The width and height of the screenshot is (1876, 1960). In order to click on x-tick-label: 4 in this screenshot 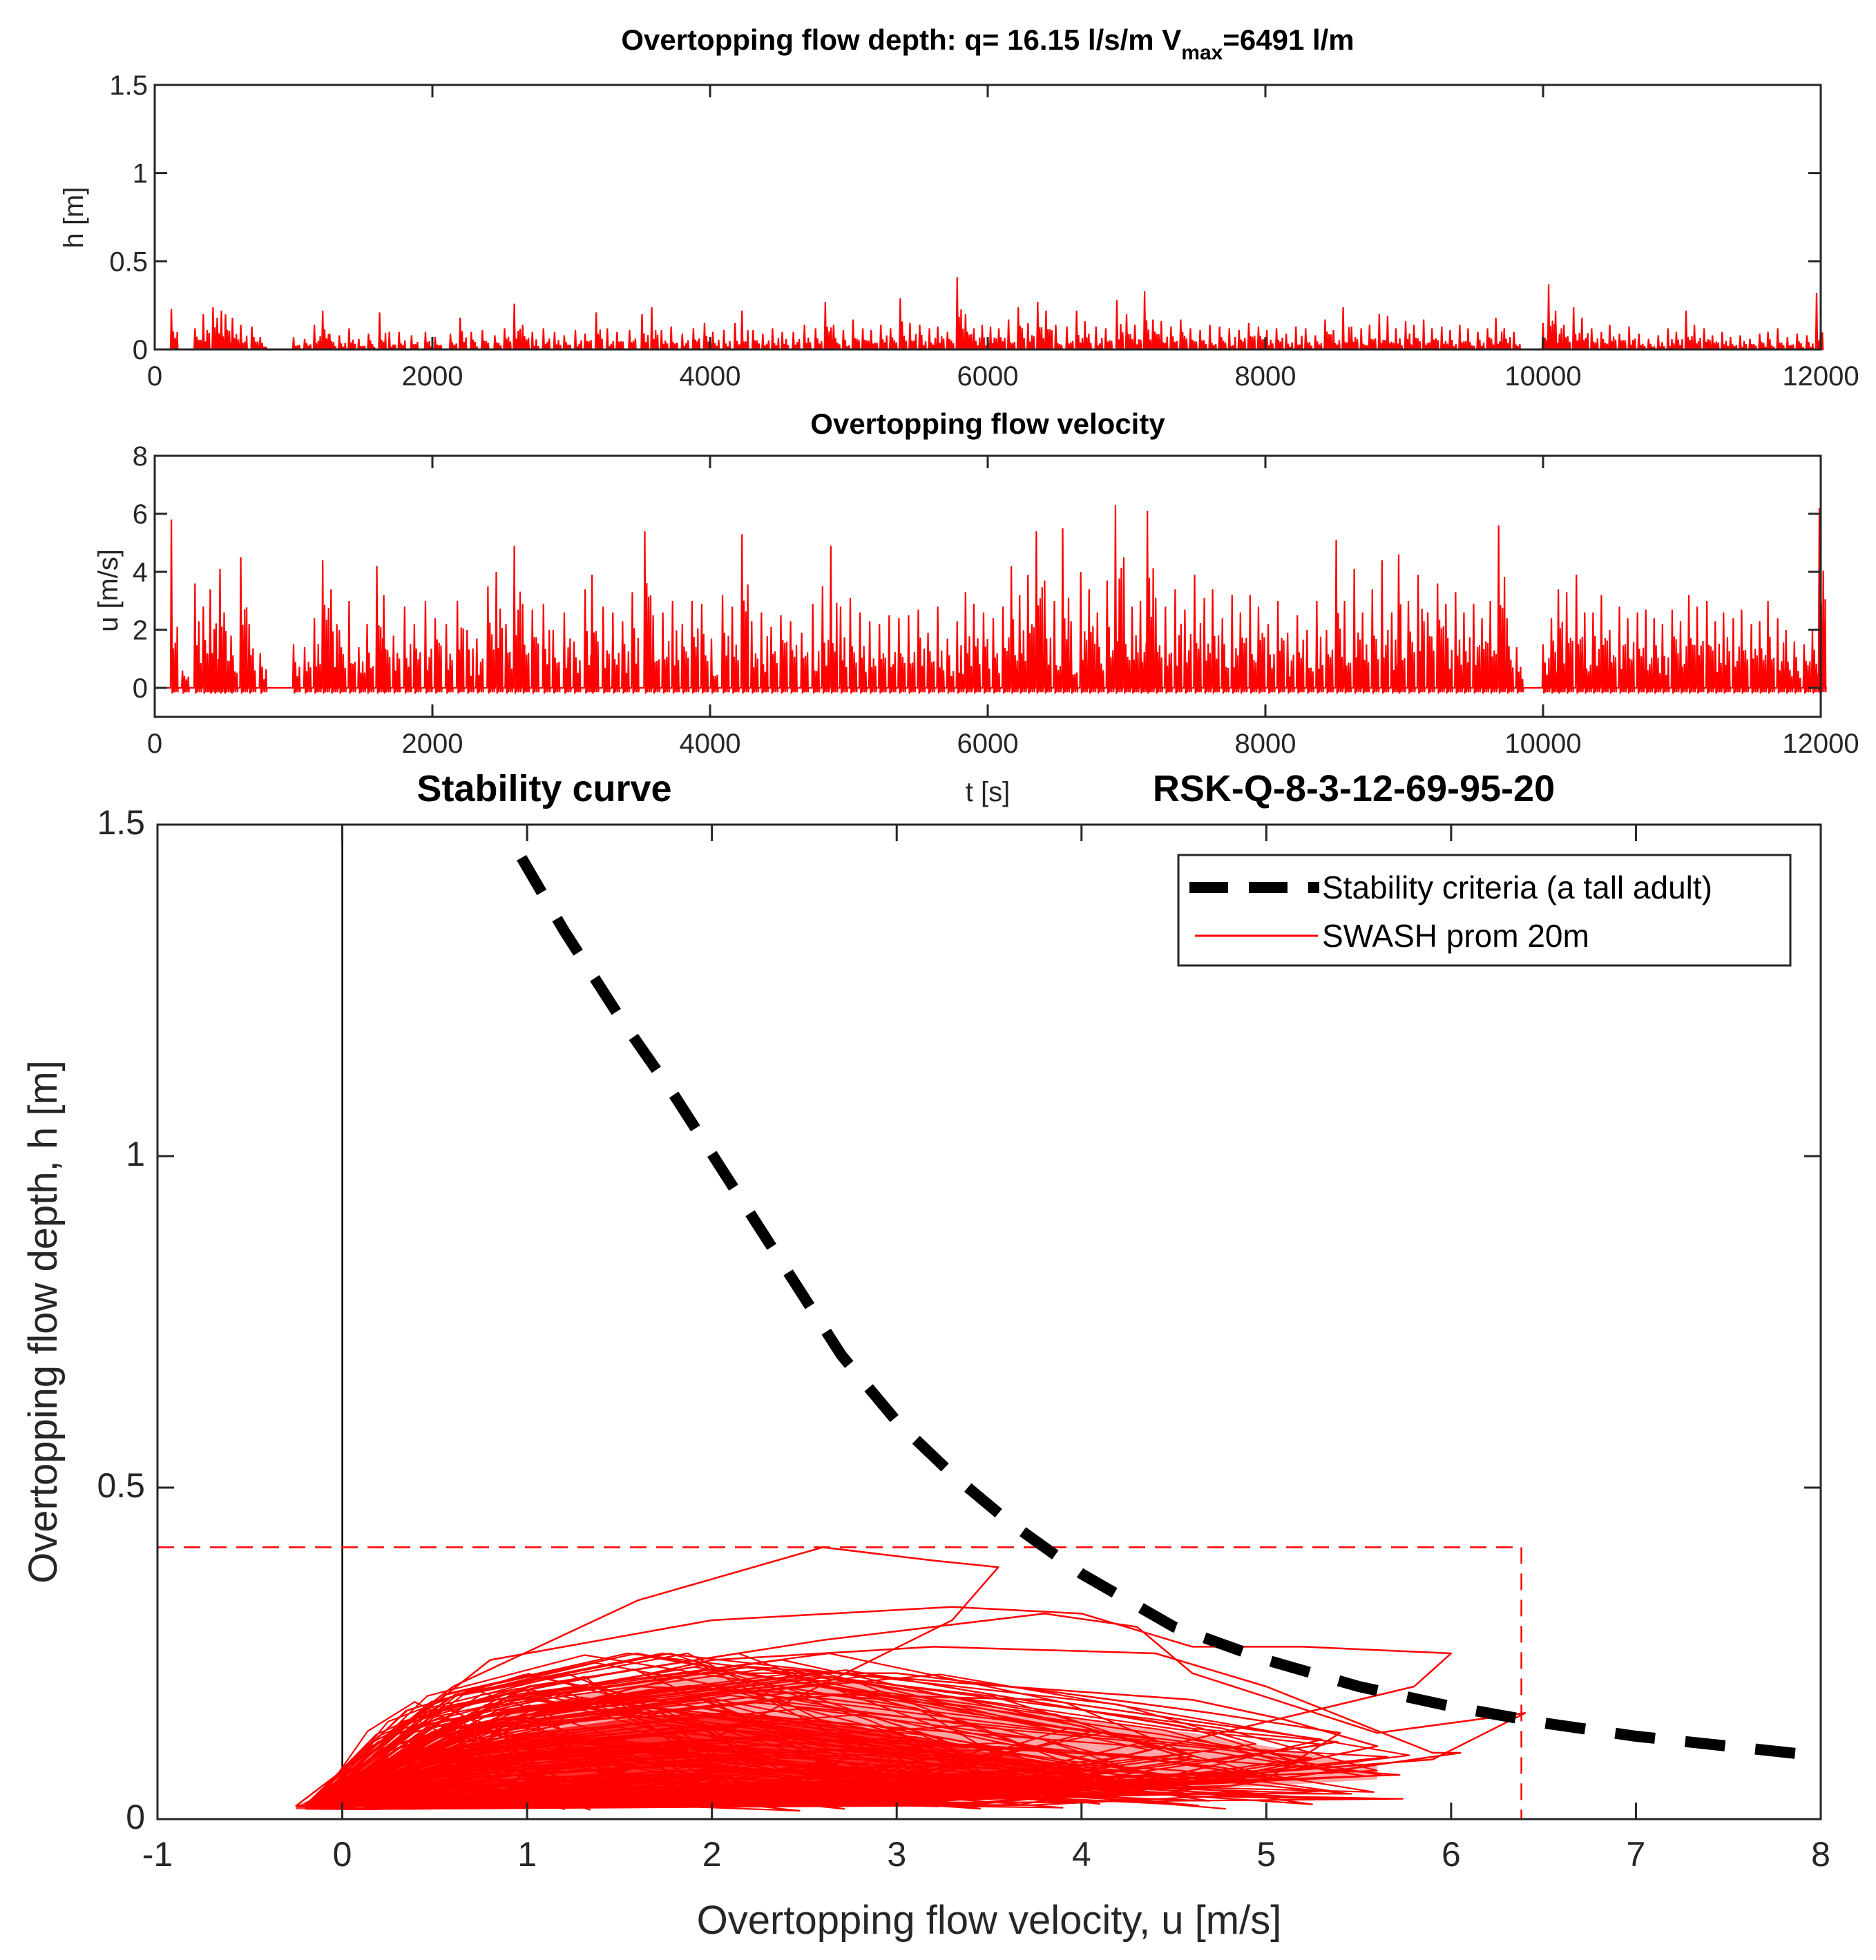, I will do `click(1081, 1854)`.